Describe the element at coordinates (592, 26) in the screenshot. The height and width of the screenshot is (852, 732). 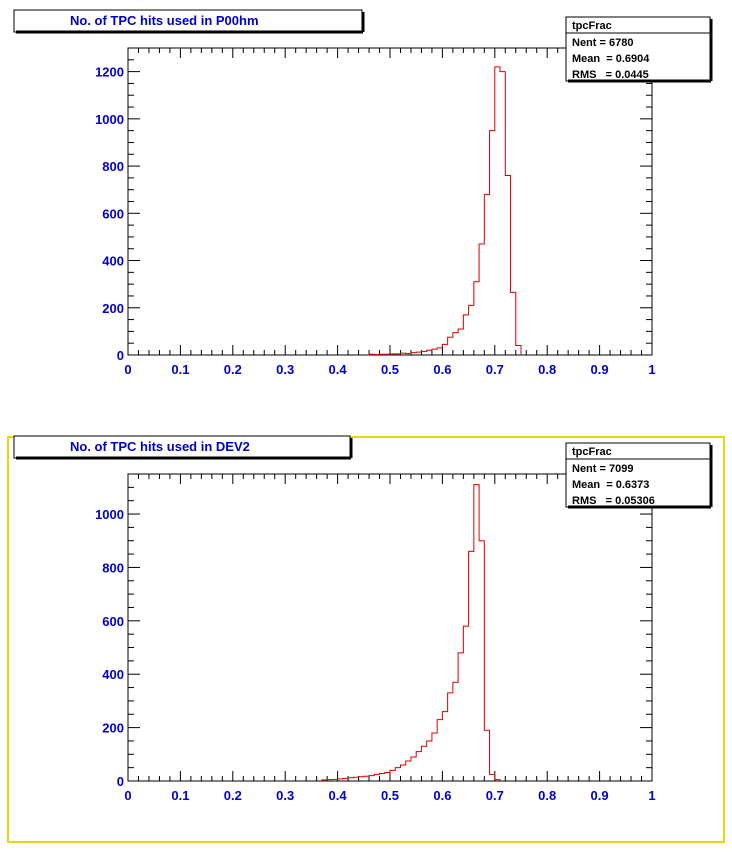
I see `stats-name-1: tpcFrac` at that location.